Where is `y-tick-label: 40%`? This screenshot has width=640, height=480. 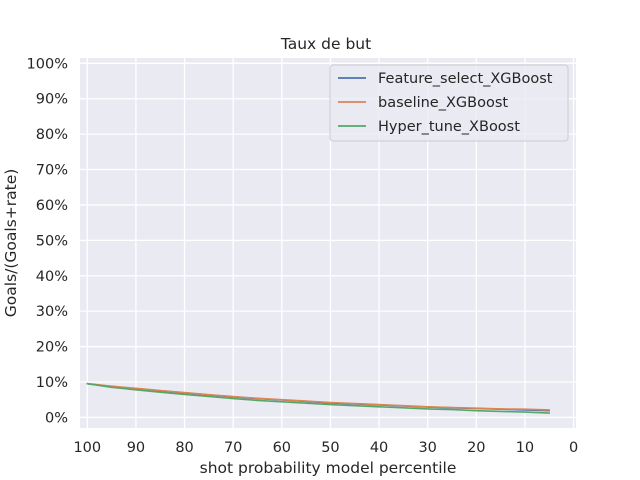 y-tick-label: 40% is located at coordinates (52, 277).